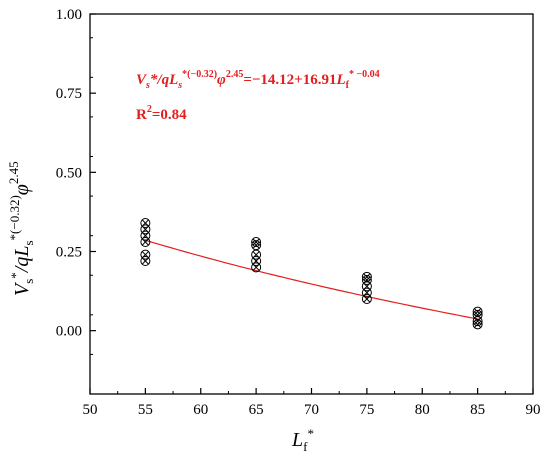 The image size is (550, 458). Describe the element at coordinates (145, 410) in the screenshot. I see `x-tick-label: 55` at that location.